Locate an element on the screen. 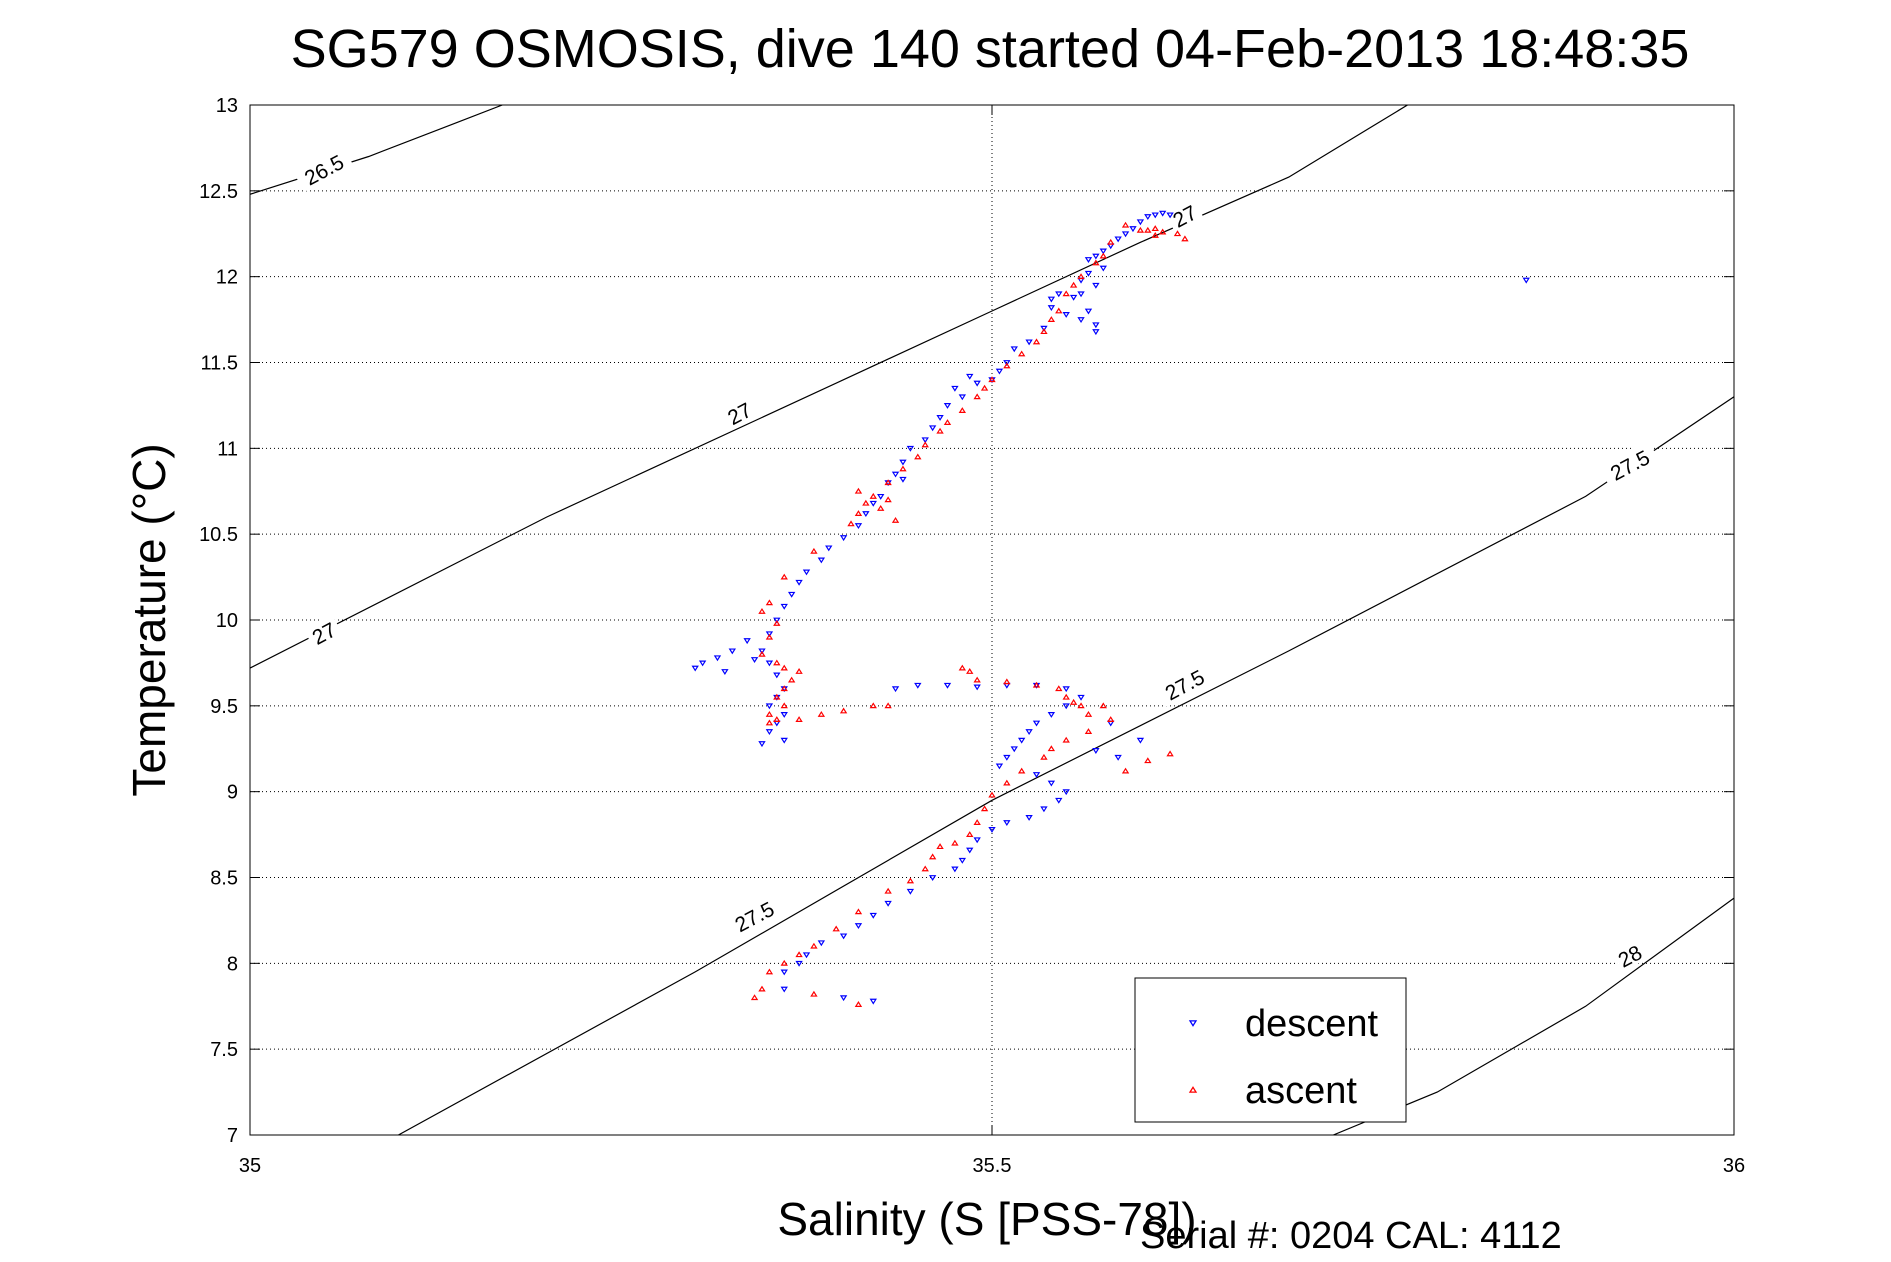  ascent-legend-label: ascent is located at coordinates (1301, 1091).